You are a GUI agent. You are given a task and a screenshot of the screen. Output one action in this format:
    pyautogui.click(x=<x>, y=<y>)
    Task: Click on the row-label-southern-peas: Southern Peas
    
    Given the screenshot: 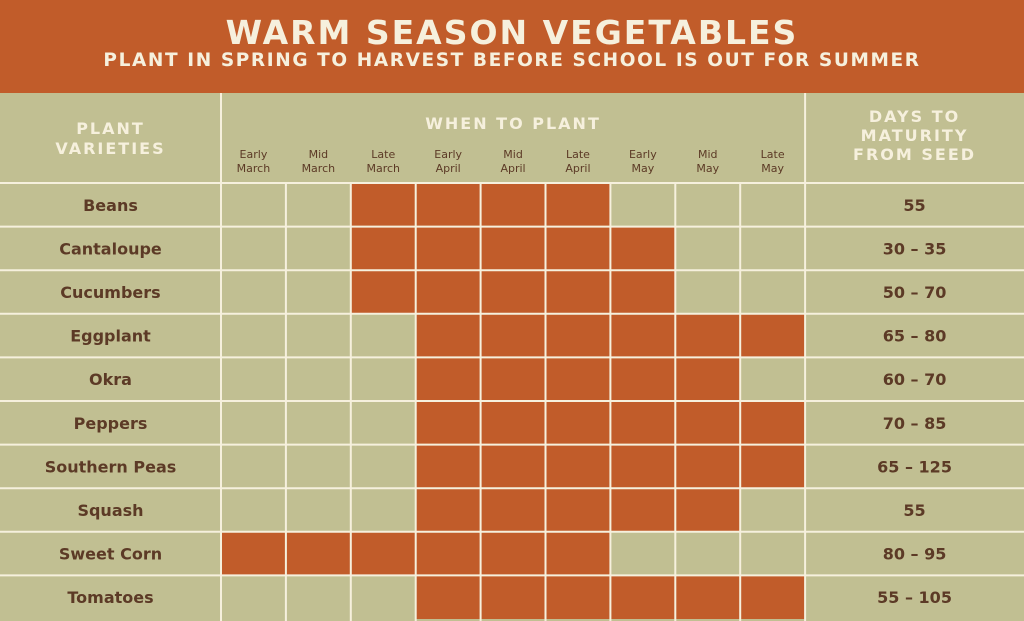 What is the action you would take?
    pyautogui.click(x=111, y=466)
    